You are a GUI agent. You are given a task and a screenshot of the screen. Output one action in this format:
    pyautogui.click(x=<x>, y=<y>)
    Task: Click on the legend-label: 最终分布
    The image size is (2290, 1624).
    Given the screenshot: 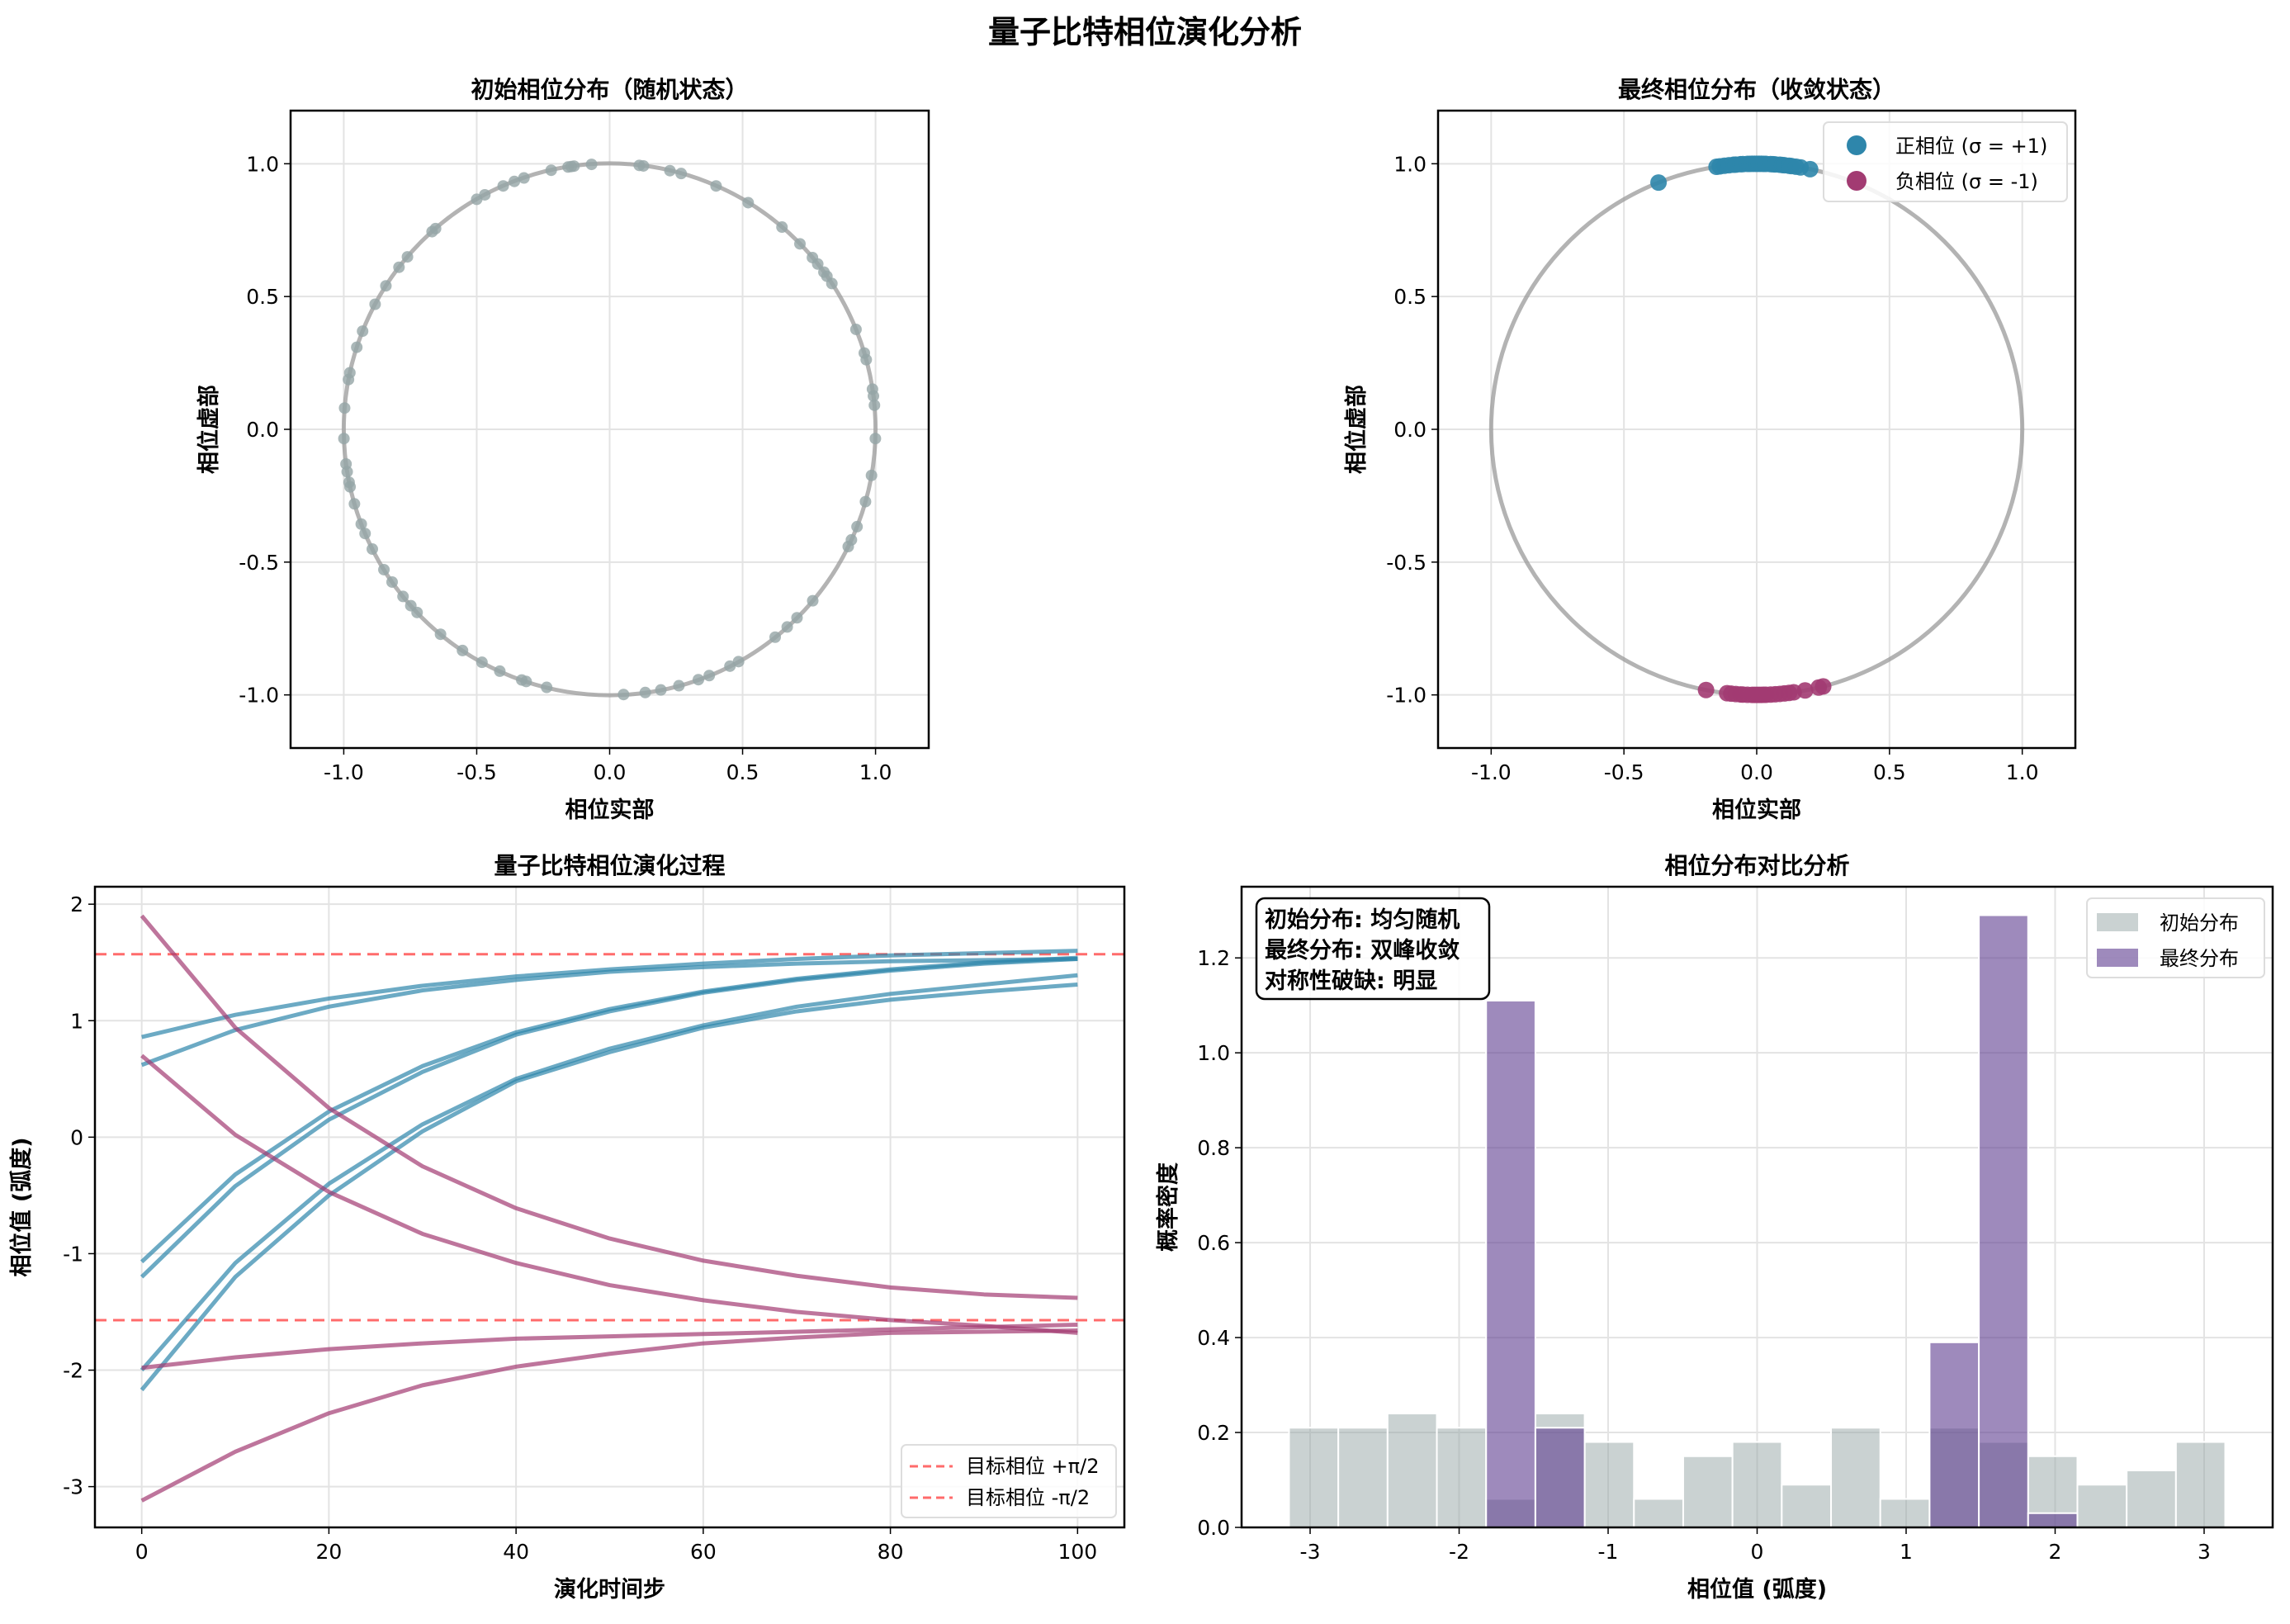 What is the action you would take?
    pyautogui.click(x=2199, y=959)
    